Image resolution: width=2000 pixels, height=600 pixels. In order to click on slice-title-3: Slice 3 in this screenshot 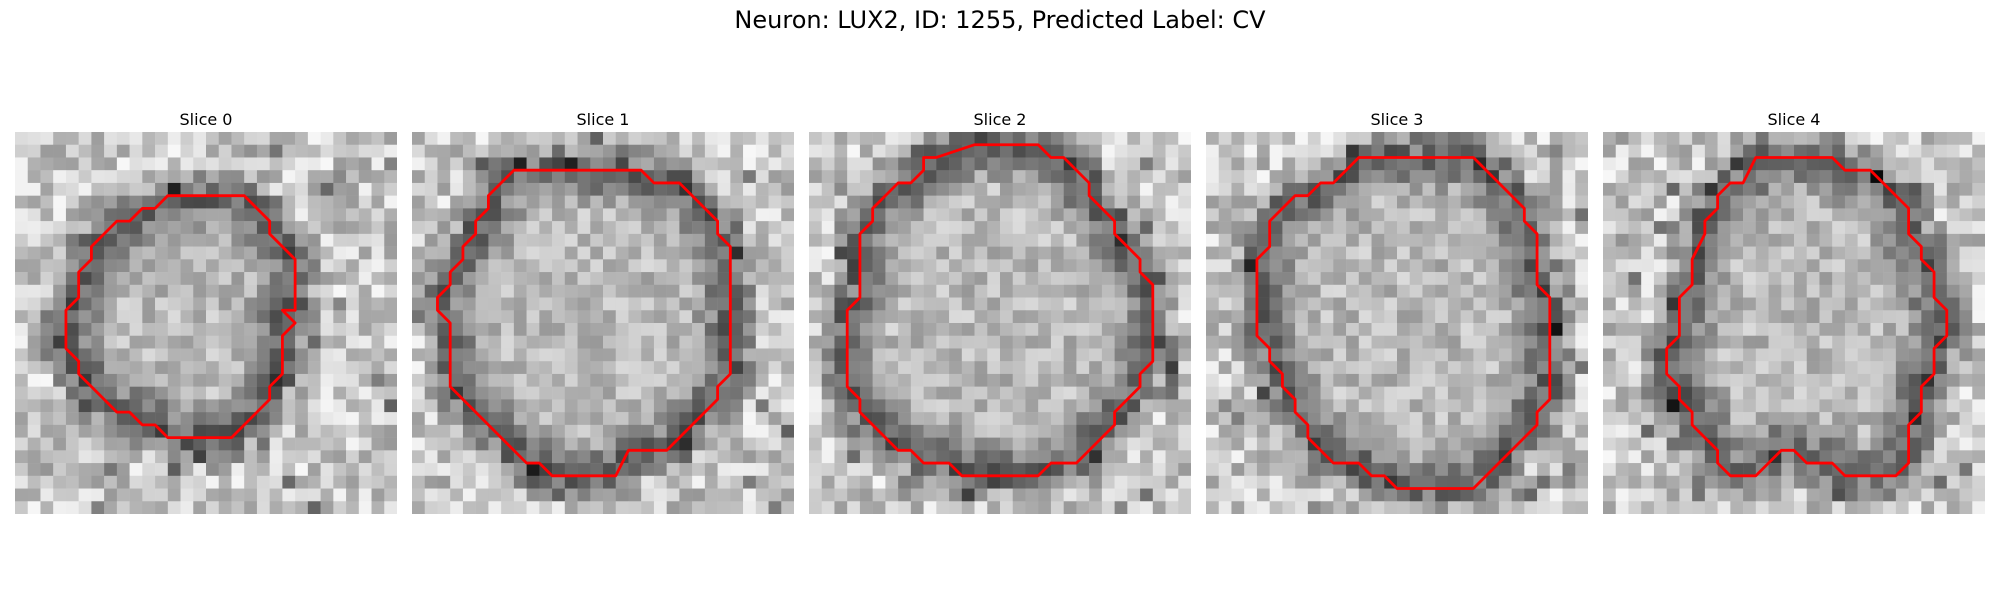, I will do `click(1397, 119)`.